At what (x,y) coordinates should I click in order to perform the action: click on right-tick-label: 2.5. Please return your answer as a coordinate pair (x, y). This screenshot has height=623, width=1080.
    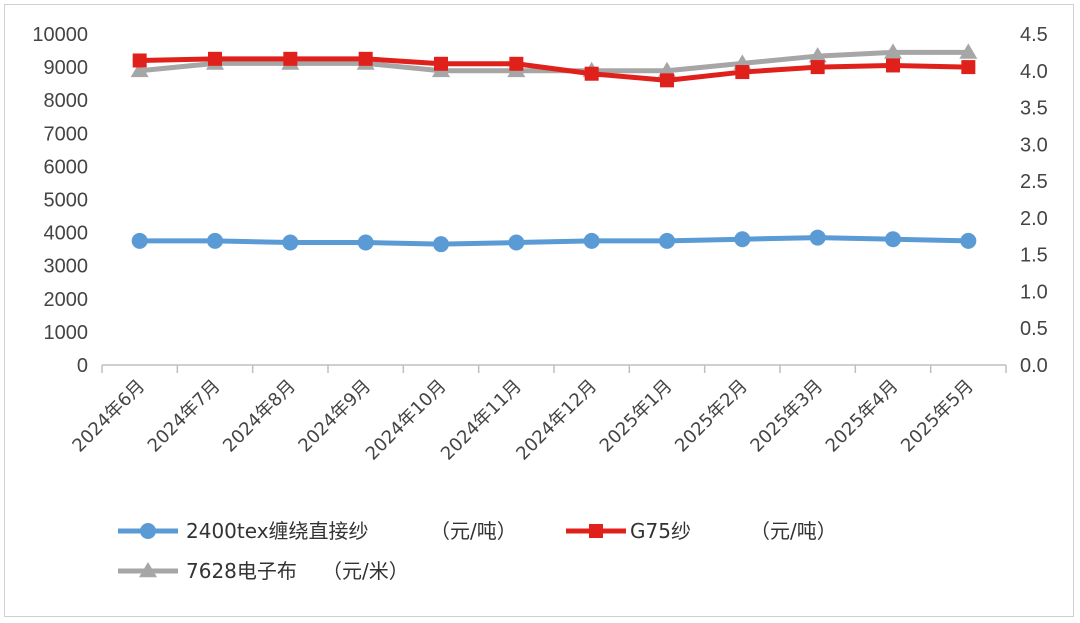
    Looking at the image, I should click on (1034, 182).